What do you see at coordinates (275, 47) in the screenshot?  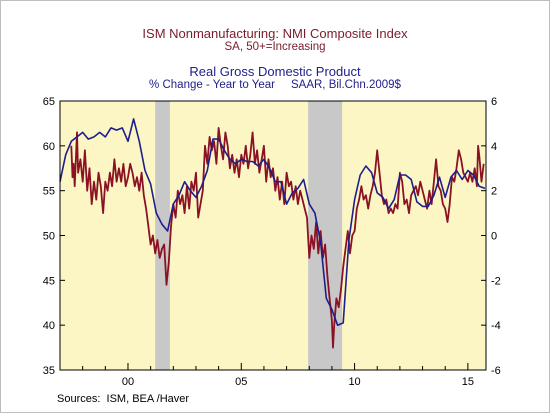 I see `left-series-subtitle: SA, 50+=Increasing` at bounding box center [275, 47].